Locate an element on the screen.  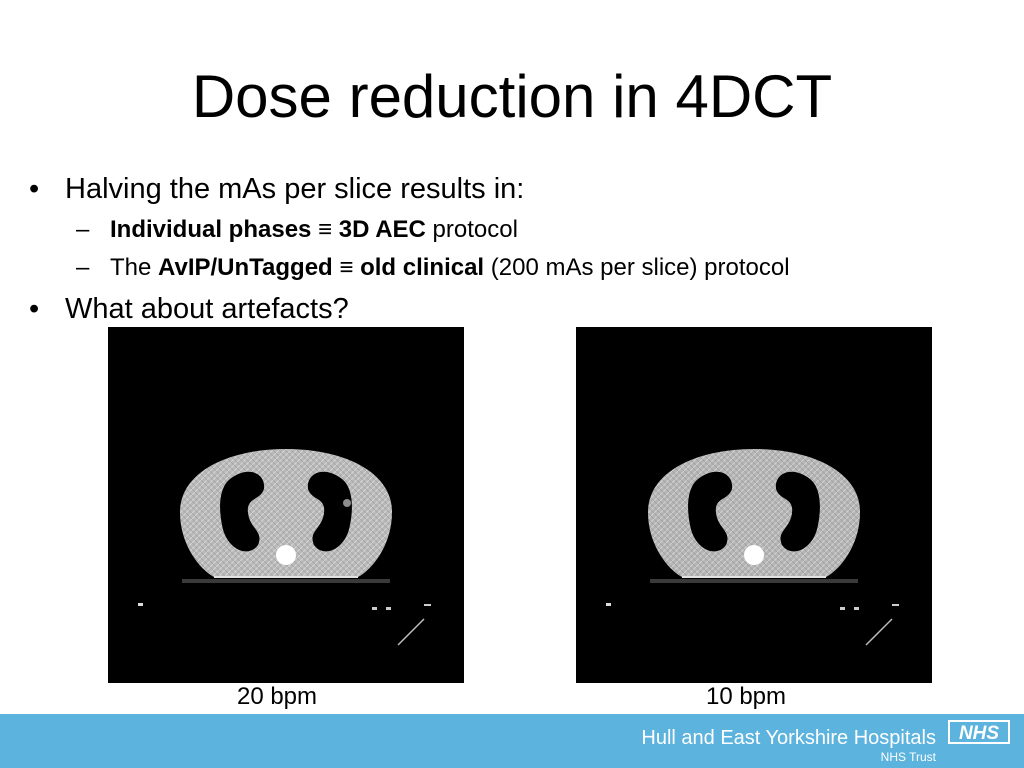
bullet-item: • Halving the mAs per slice results in: is located at coordinates (277, 189).